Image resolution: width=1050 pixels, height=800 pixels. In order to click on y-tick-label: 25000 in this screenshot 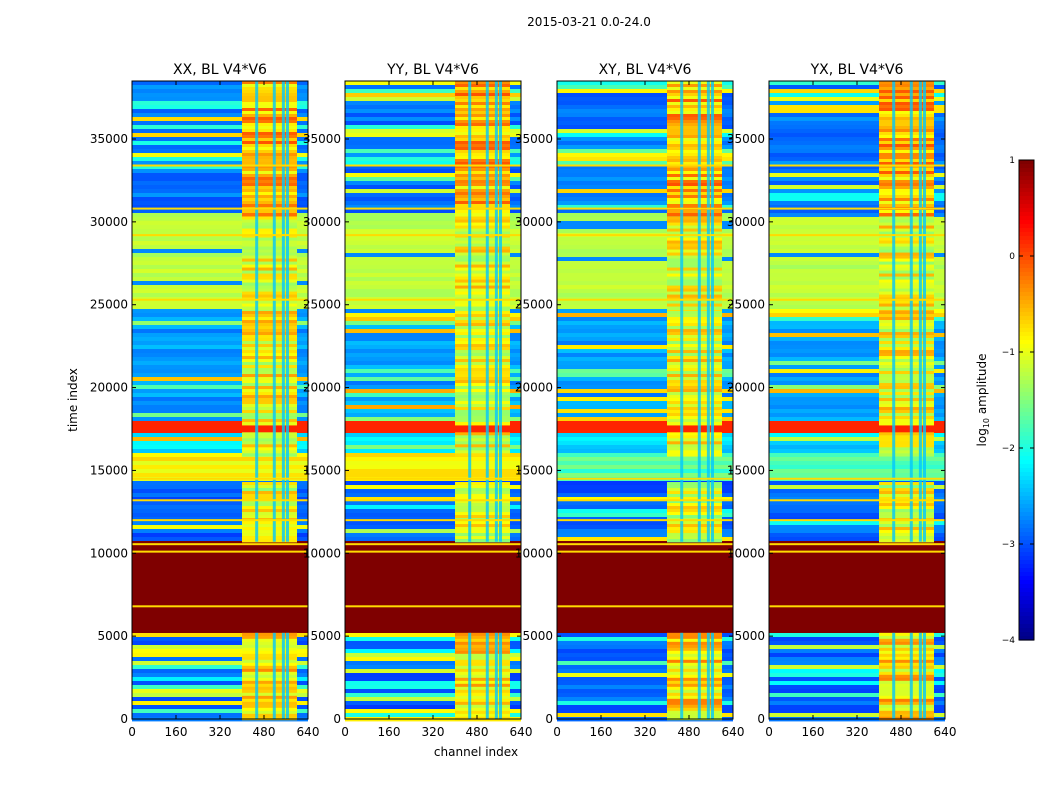, I will do `click(534, 305)`.